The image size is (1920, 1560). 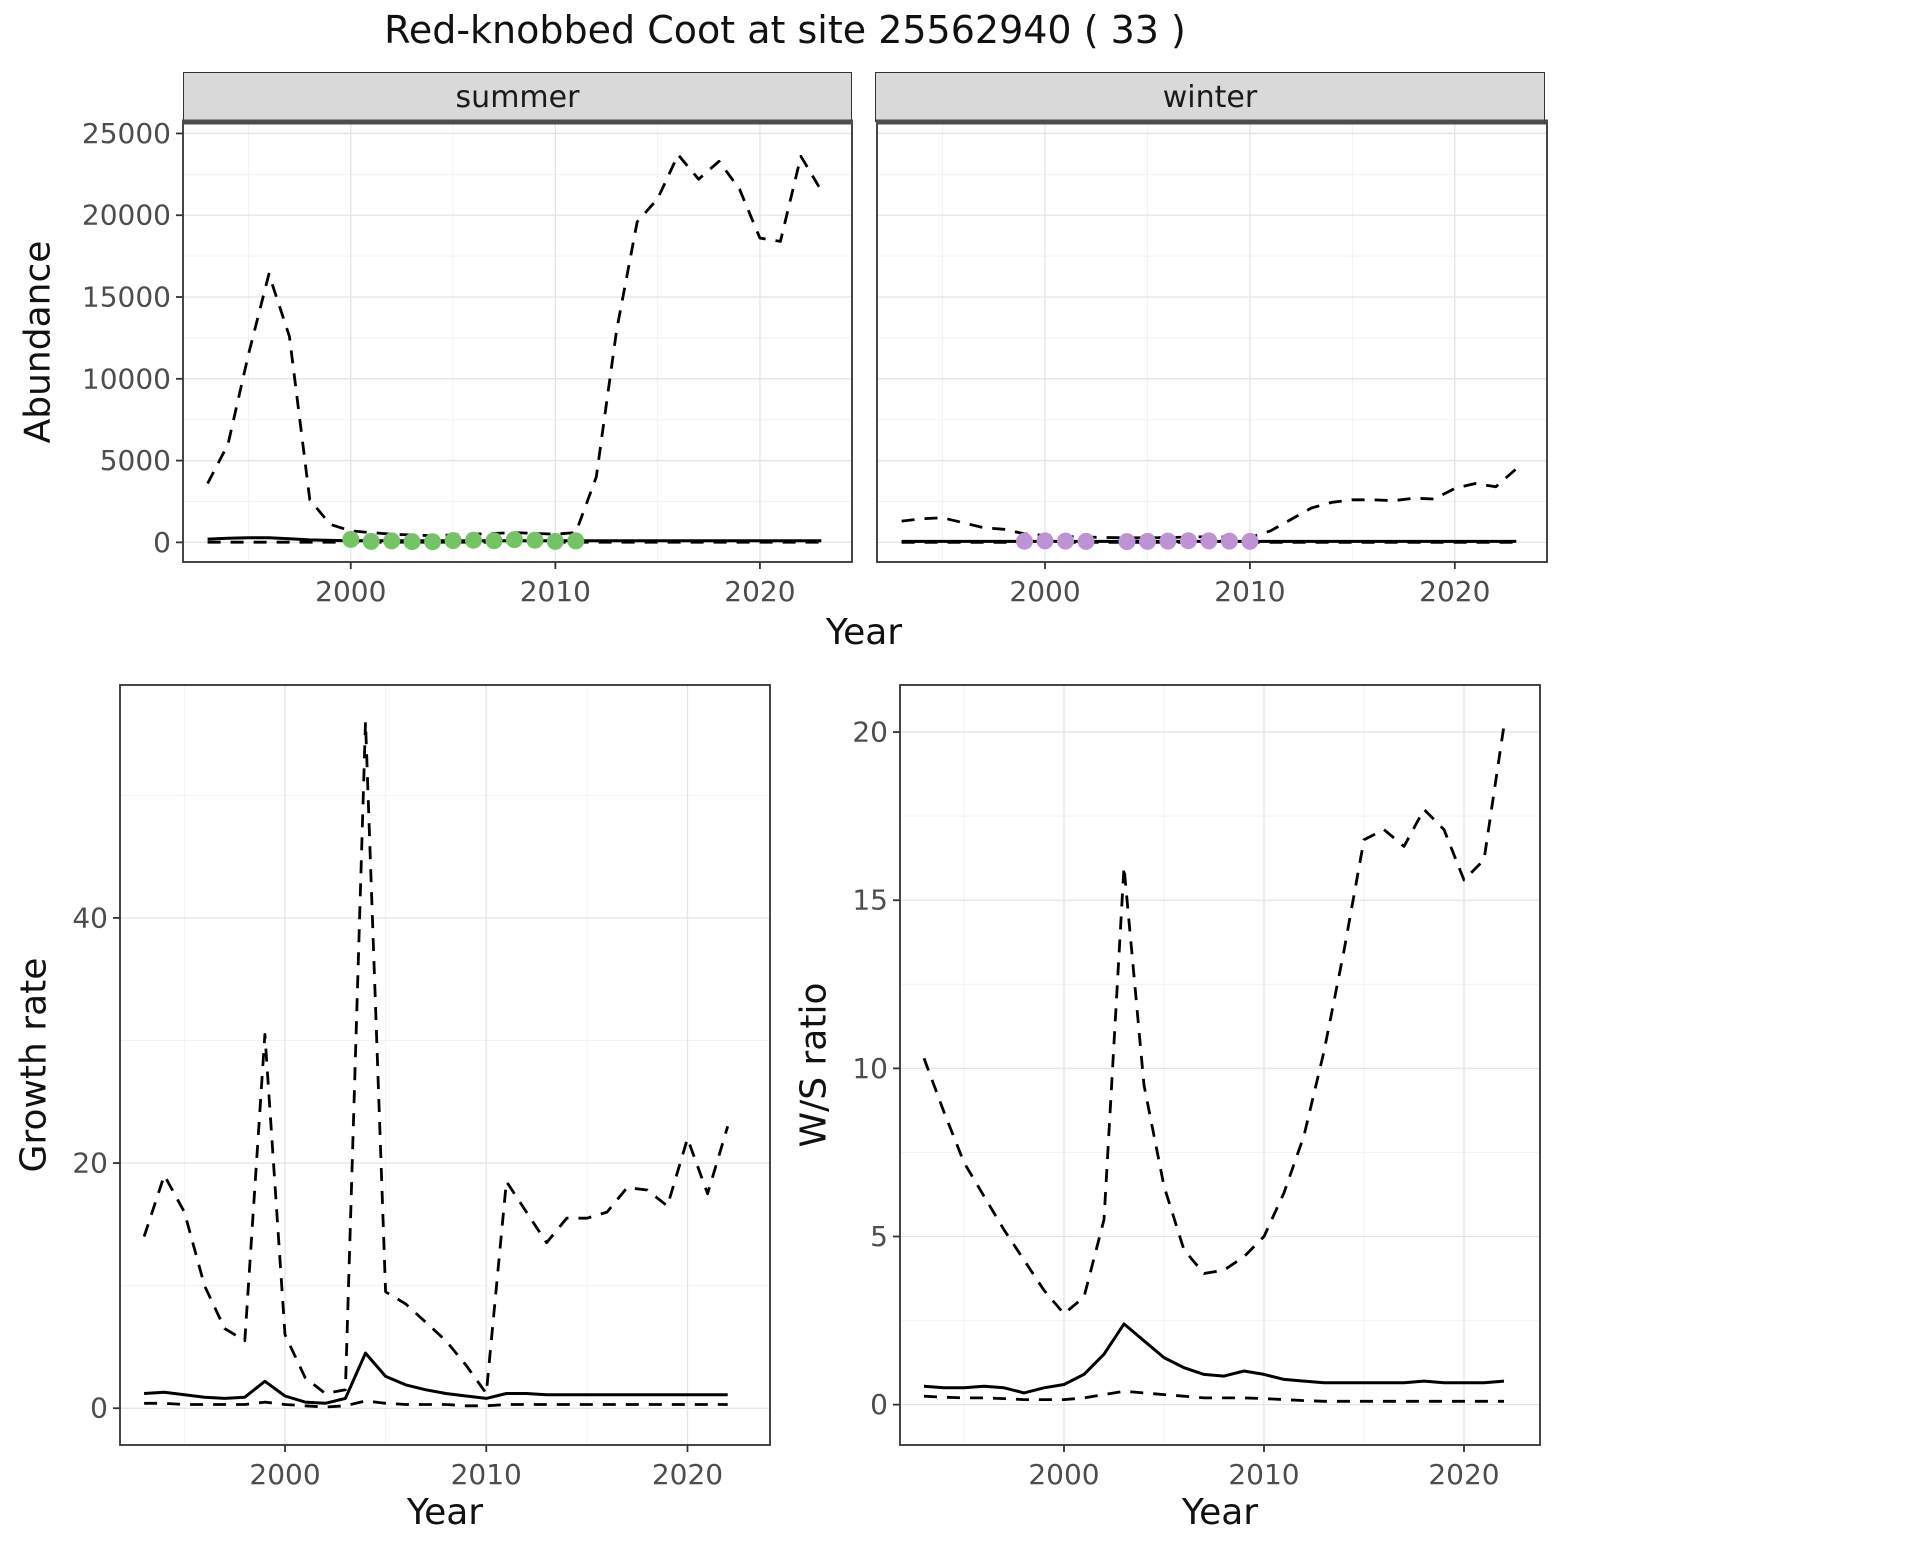 What do you see at coordinates (1210, 97) in the screenshot?
I see `facet-strip-winter-label: winter` at bounding box center [1210, 97].